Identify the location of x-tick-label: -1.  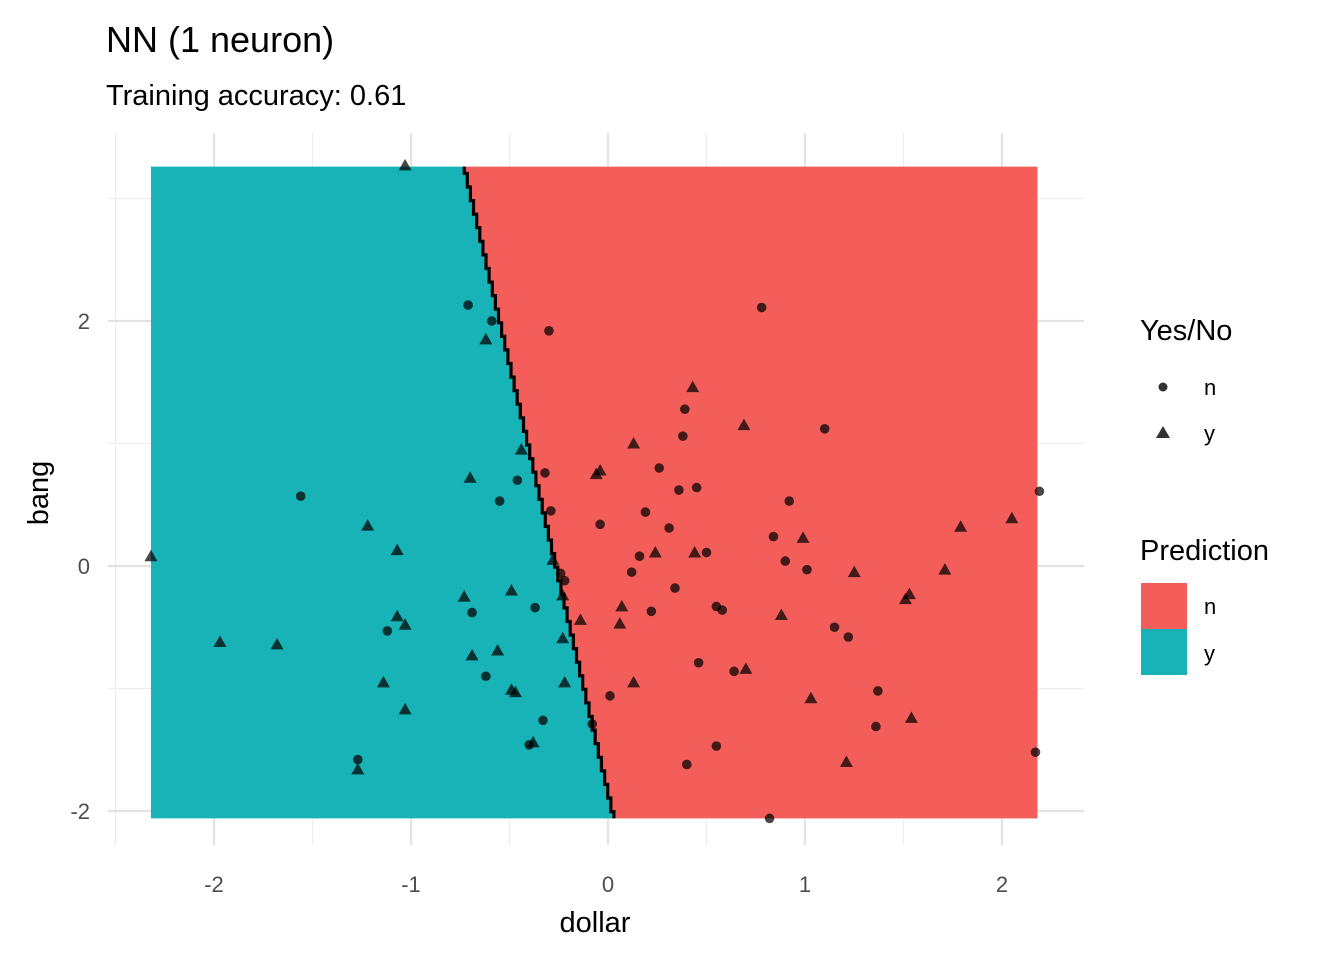
(411, 884).